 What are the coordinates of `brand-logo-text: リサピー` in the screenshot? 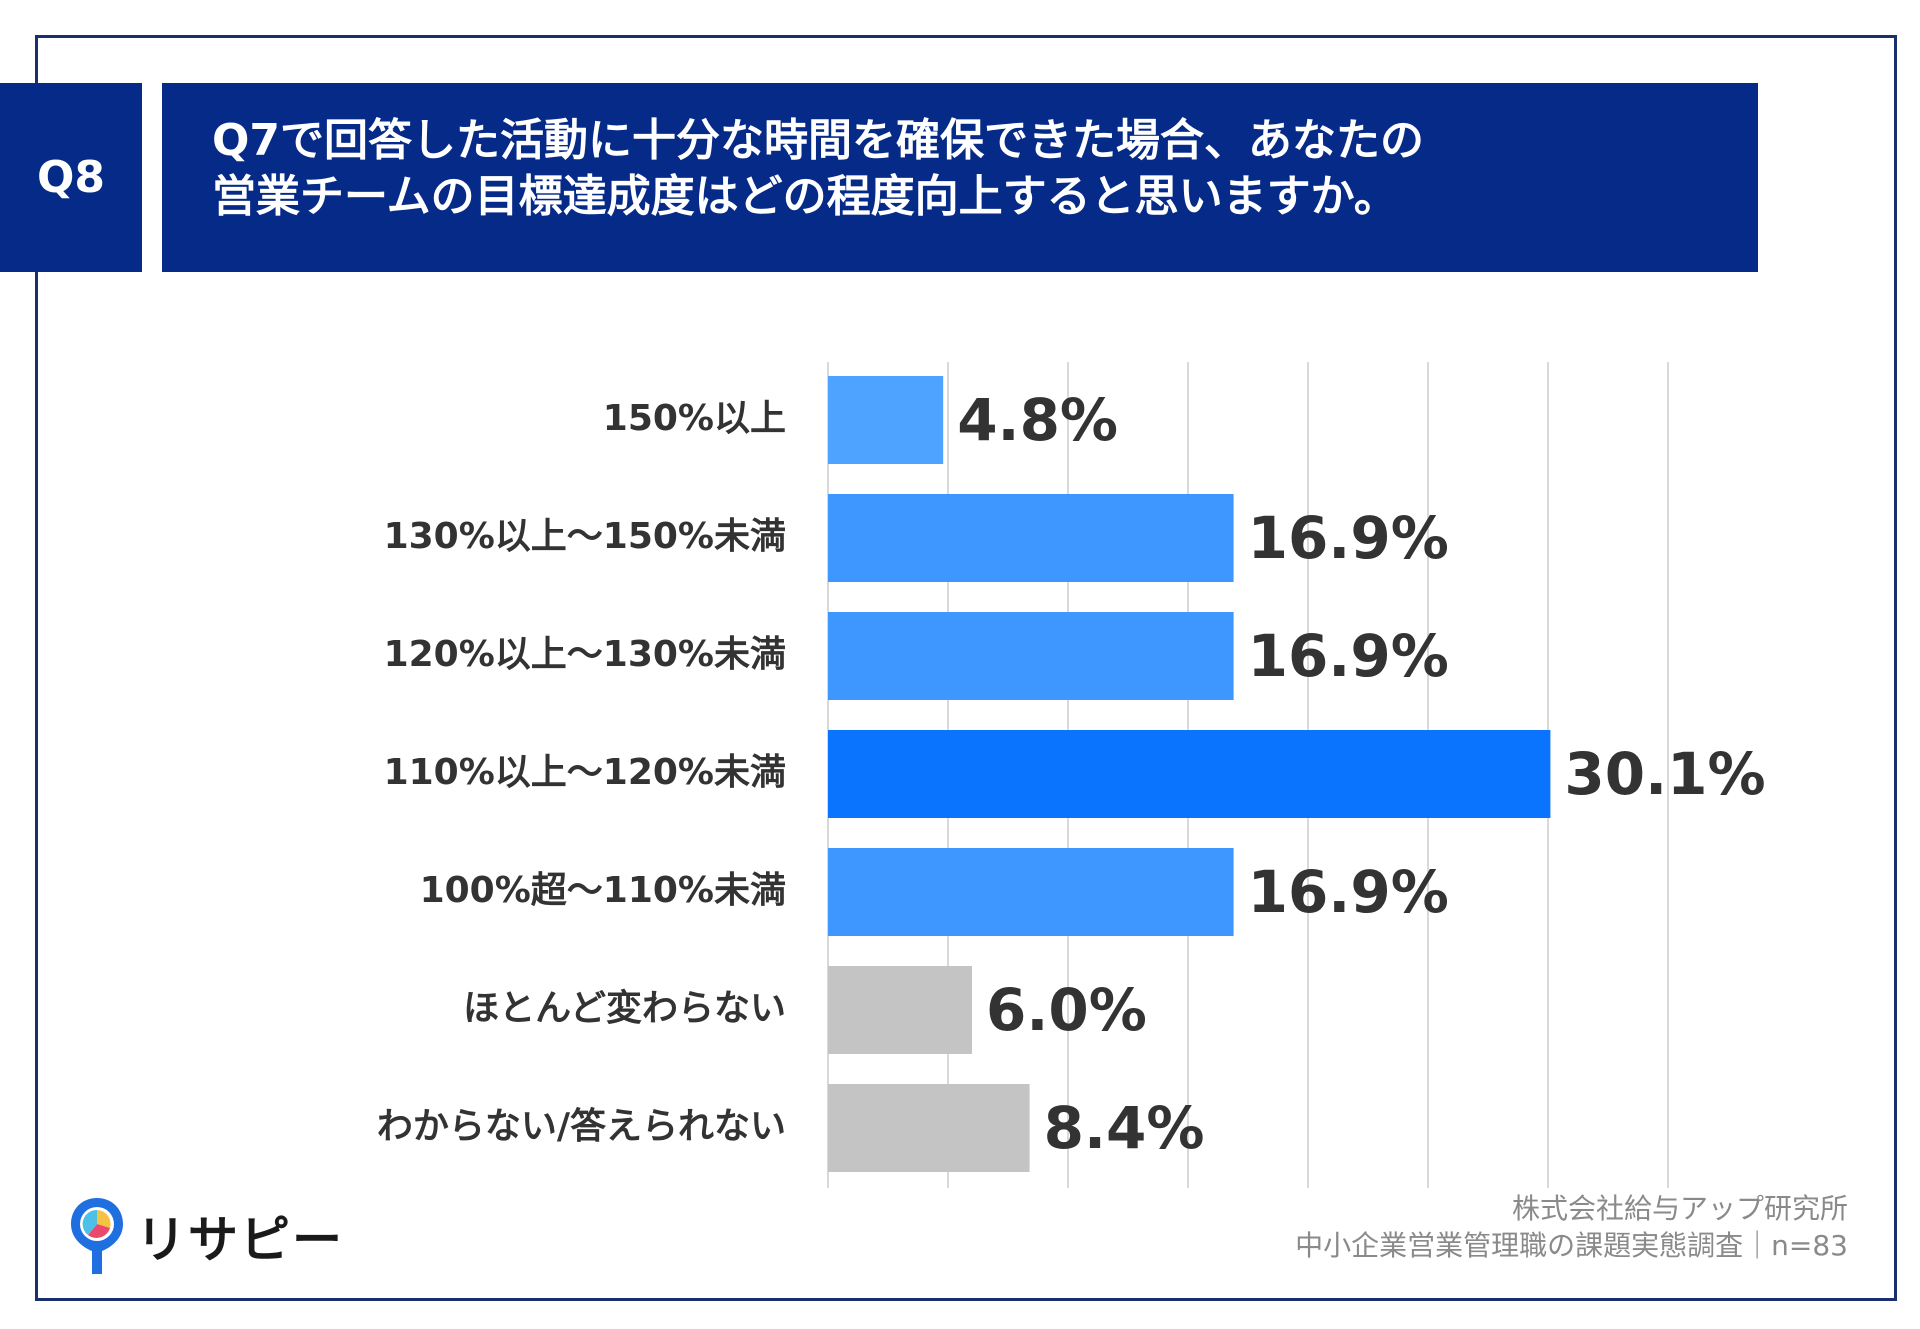 It's located at (240, 1240).